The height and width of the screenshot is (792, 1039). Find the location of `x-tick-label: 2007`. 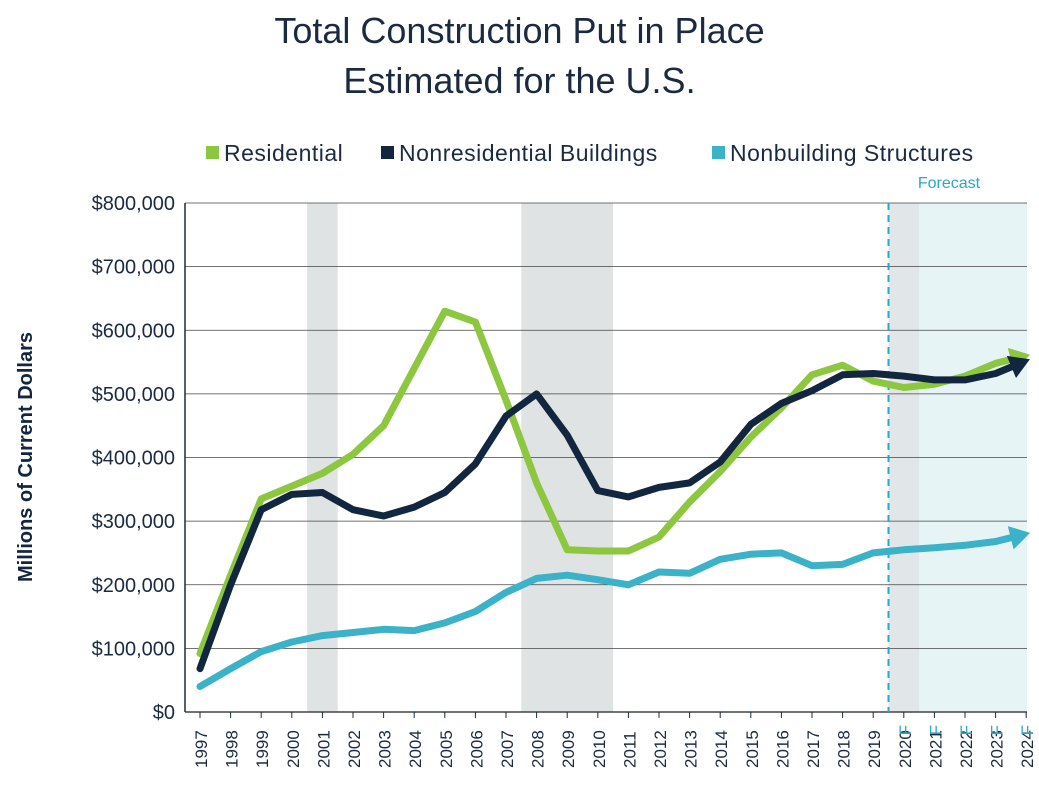

x-tick-label: 2007 is located at coordinates (507, 749).